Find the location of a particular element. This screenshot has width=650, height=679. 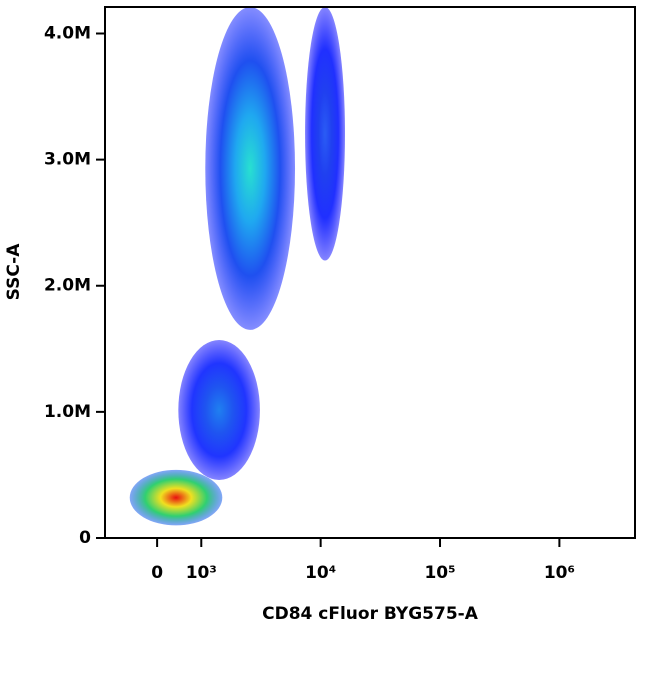

y-tick-label: 2.0M is located at coordinates (67, 286).